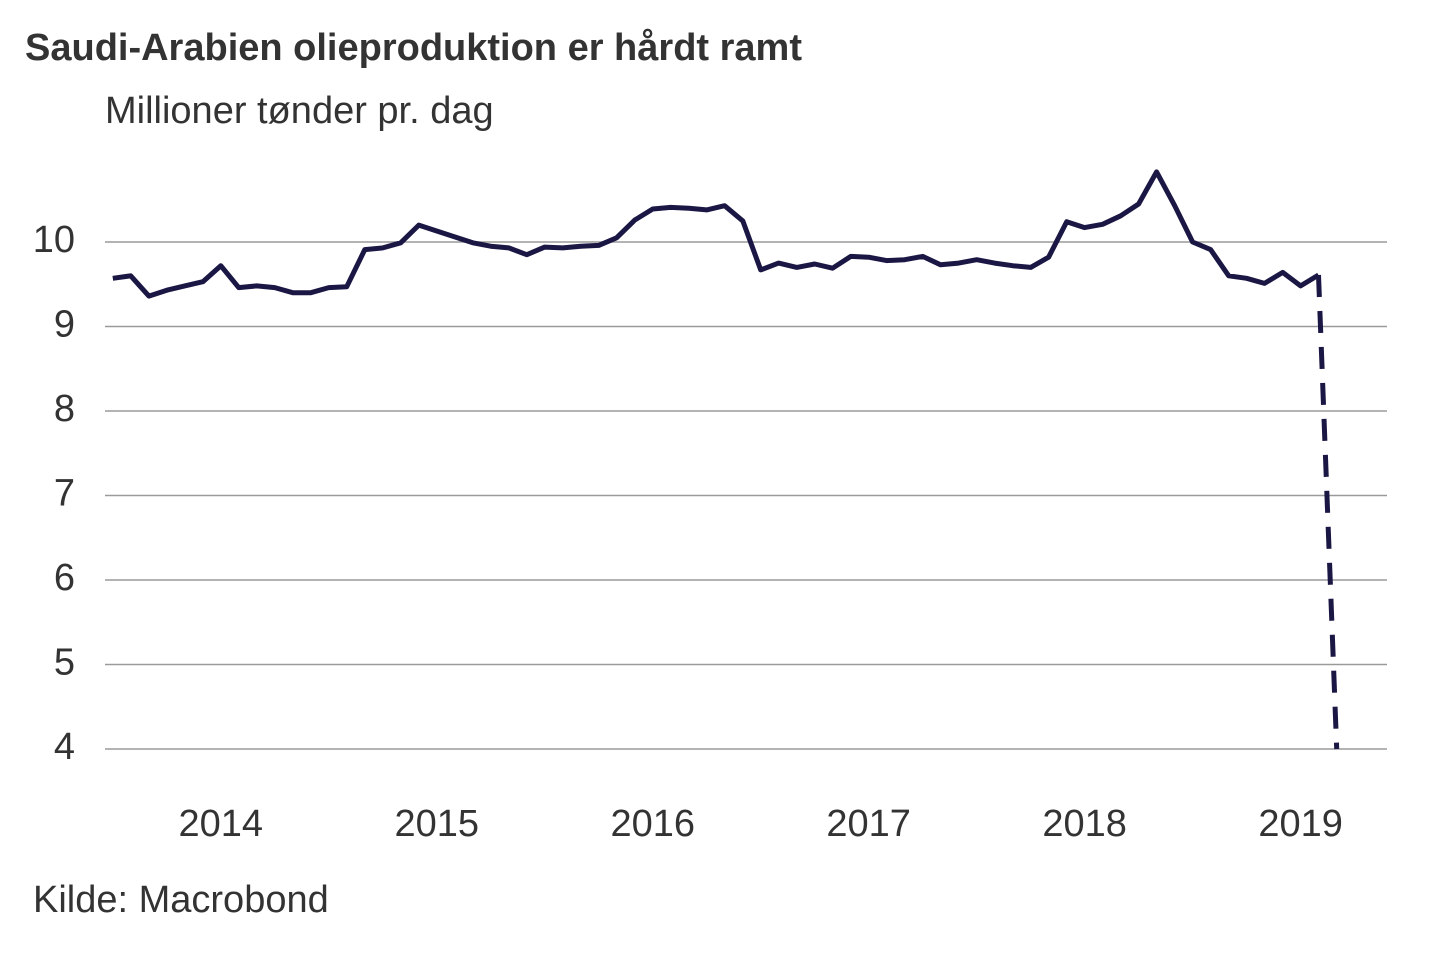 Image resolution: width=1440 pixels, height=960 pixels. I want to click on y-tick-label: 9, so click(64, 325).